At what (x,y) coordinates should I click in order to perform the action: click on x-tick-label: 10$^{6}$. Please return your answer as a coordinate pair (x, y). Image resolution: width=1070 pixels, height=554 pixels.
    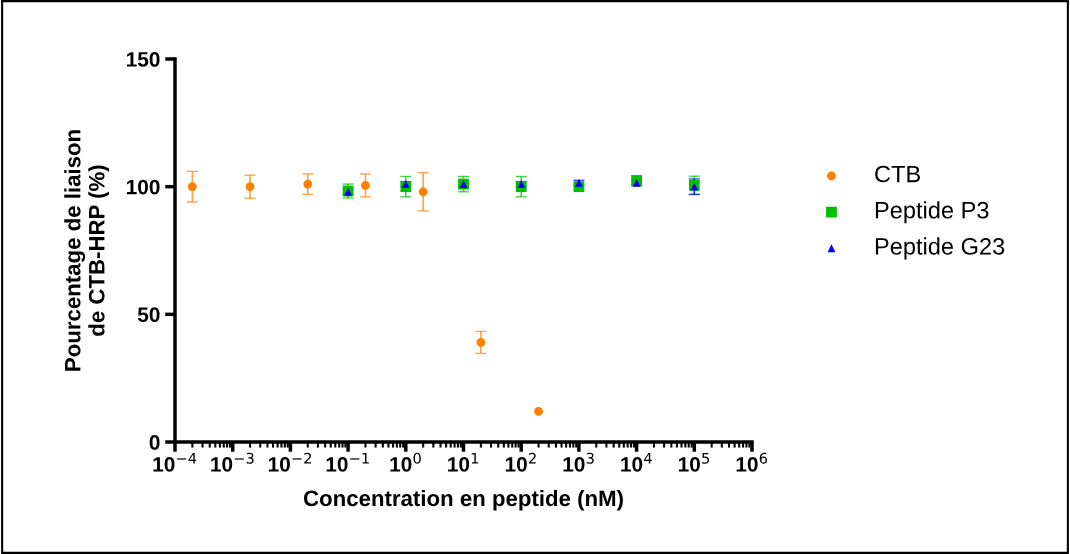
    Looking at the image, I should click on (752, 462).